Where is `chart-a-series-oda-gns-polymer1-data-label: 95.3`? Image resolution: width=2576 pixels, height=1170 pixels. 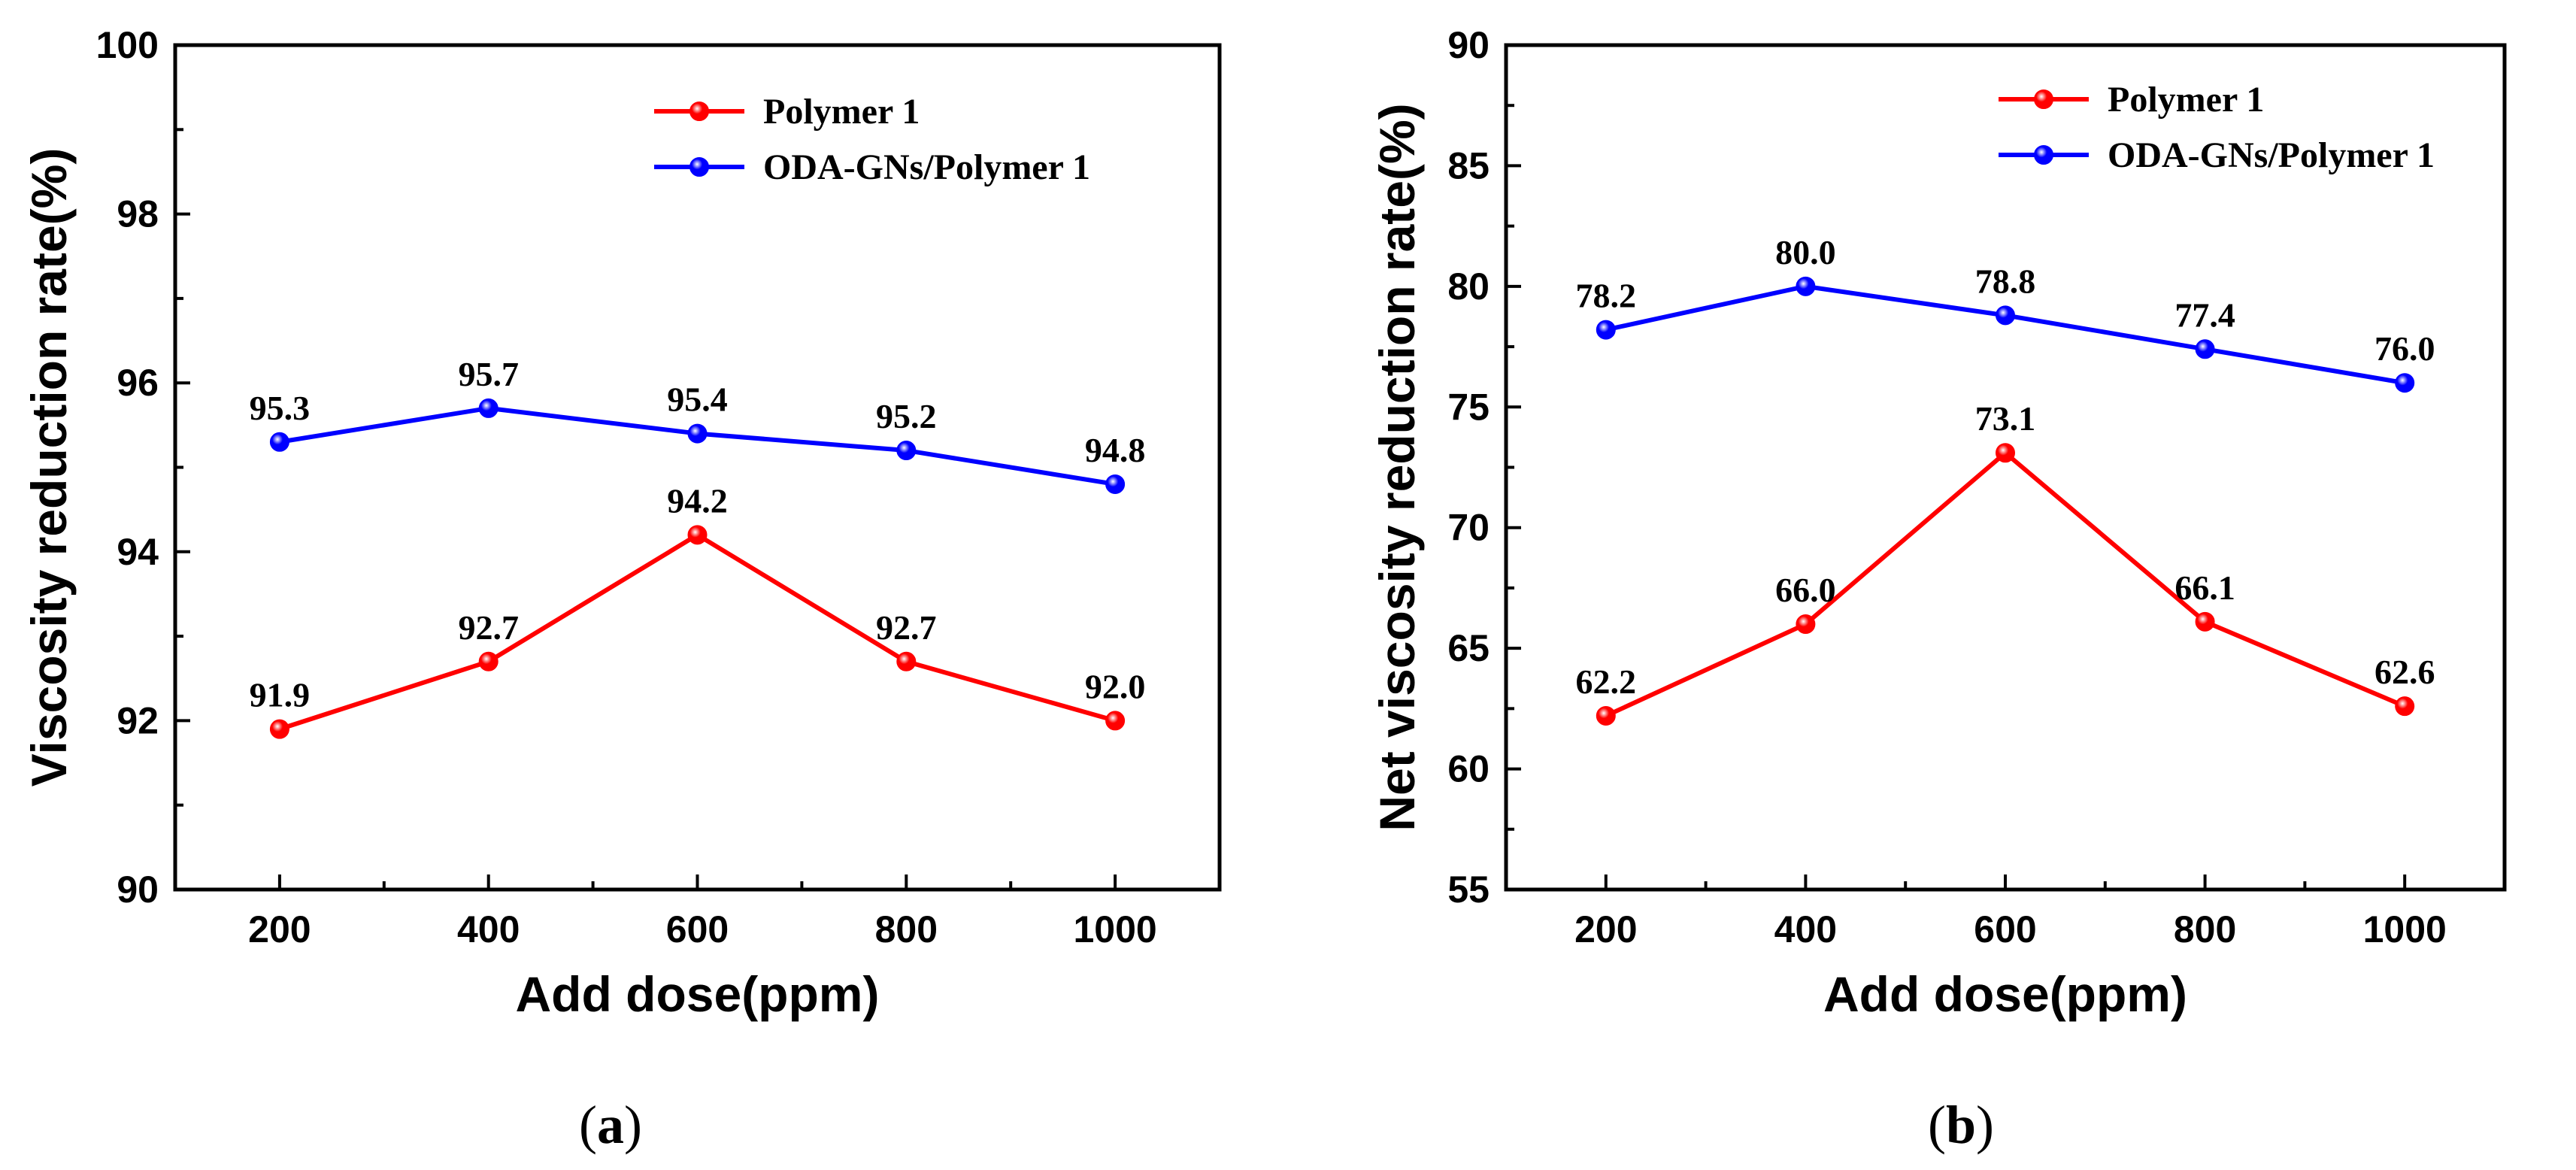 chart-a-series-oda-gns-polymer1-data-label: 95.3 is located at coordinates (280, 408).